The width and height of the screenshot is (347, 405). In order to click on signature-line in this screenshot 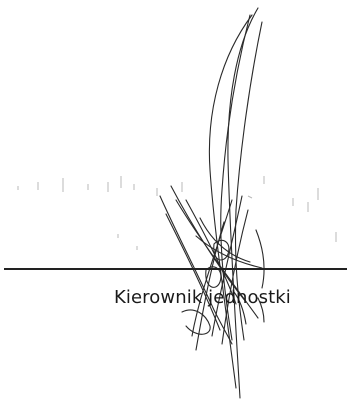, I will do `click(175, 269)`.